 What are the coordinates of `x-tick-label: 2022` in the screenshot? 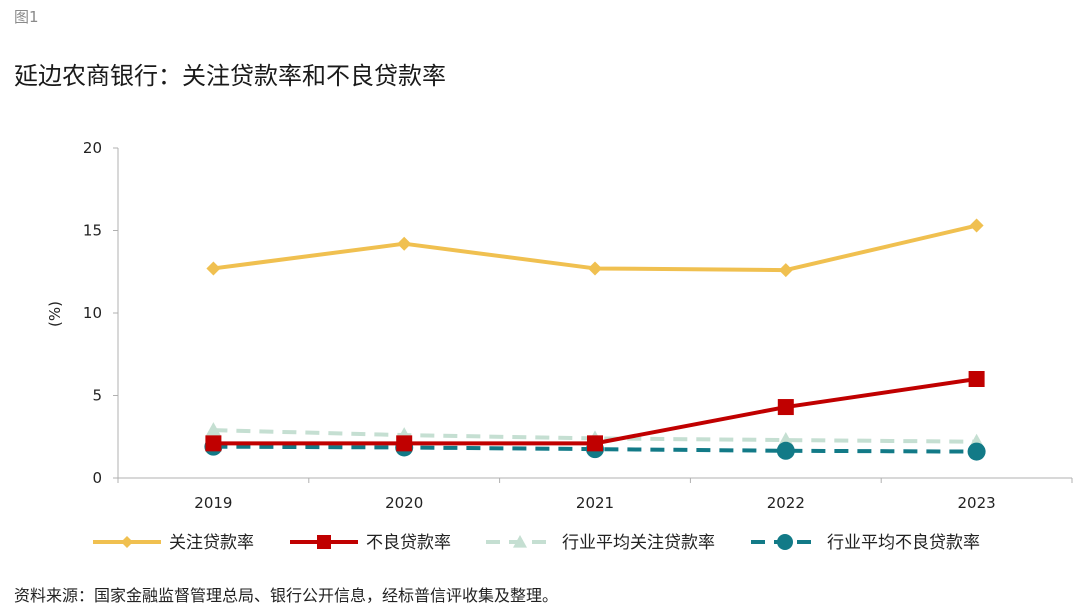 It's located at (786, 503).